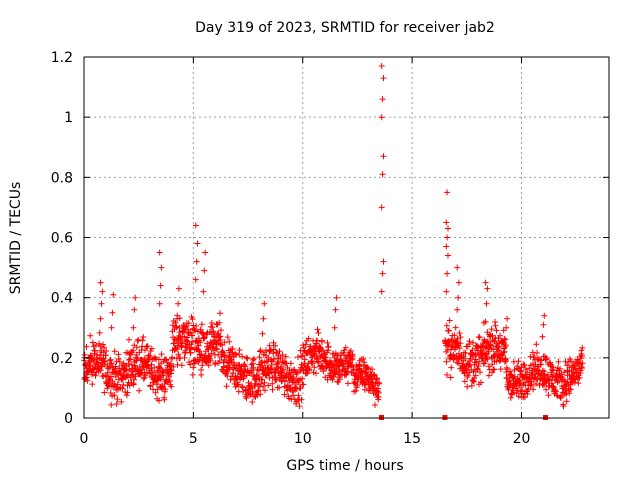 This screenshot has width=640, height=480. I want to click on y-tick-label: 0.8, so click(62, 178).